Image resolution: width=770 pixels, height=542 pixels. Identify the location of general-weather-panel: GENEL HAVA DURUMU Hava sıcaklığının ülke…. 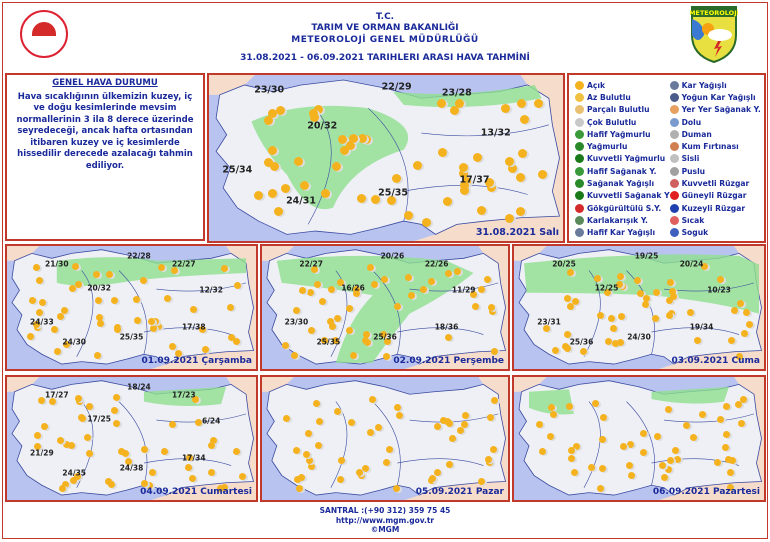
(105, 157).